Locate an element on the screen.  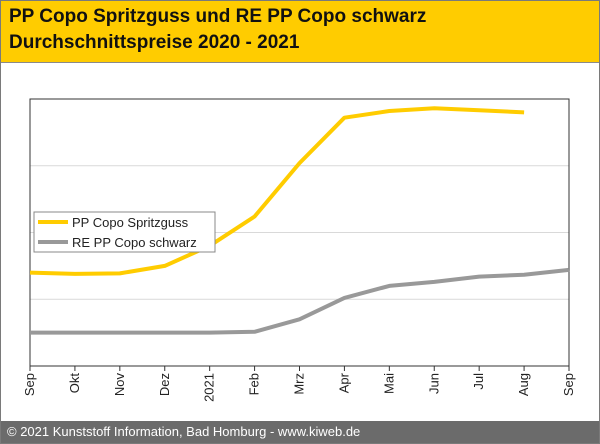
x-tick-label-2: Nov is located at coordinates (119, 385).